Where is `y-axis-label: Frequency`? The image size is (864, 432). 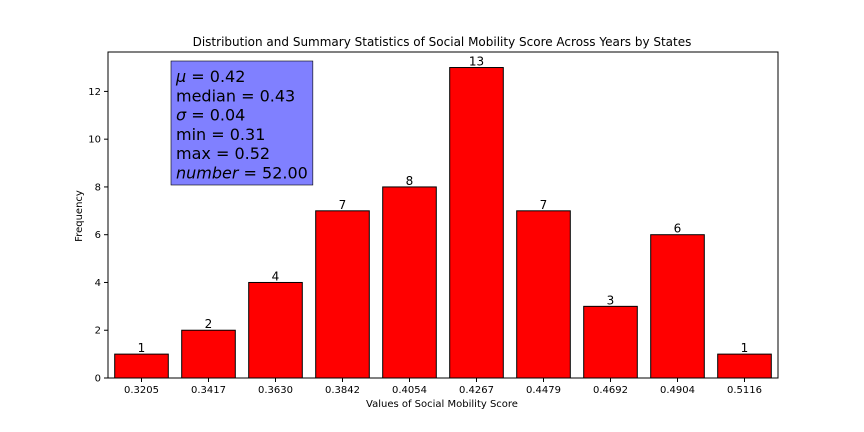 y-axis-label: Frequency is located at coordinates (79, 216).